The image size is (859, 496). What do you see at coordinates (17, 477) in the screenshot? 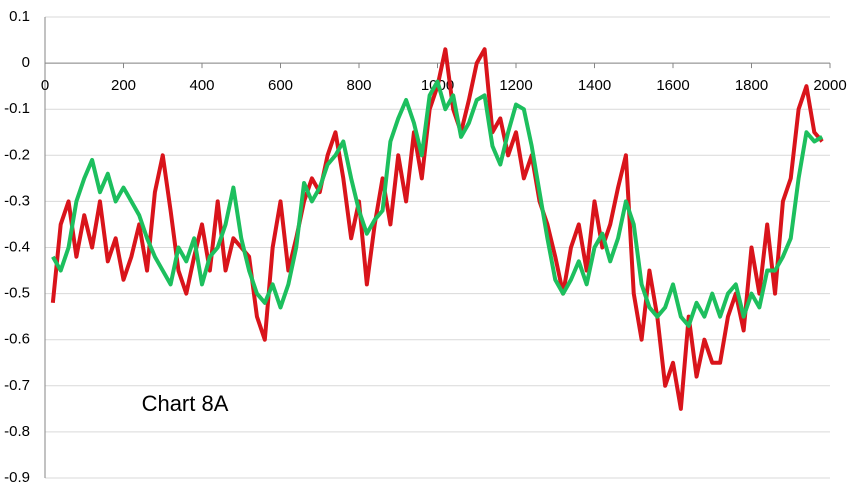
I see `y-tick-label: -0.9` at bounding box center [17, 477].